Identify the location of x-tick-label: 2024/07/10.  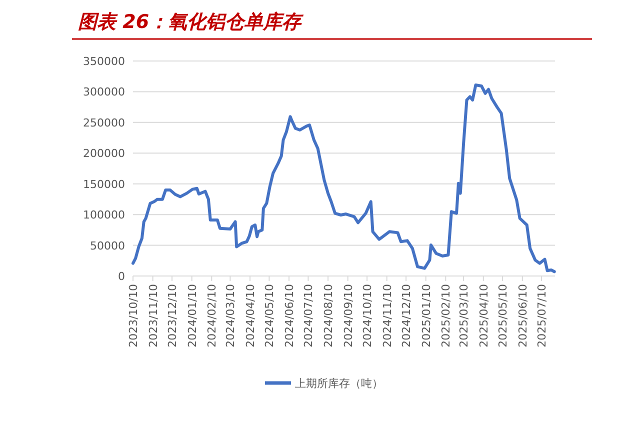
(309, 316).